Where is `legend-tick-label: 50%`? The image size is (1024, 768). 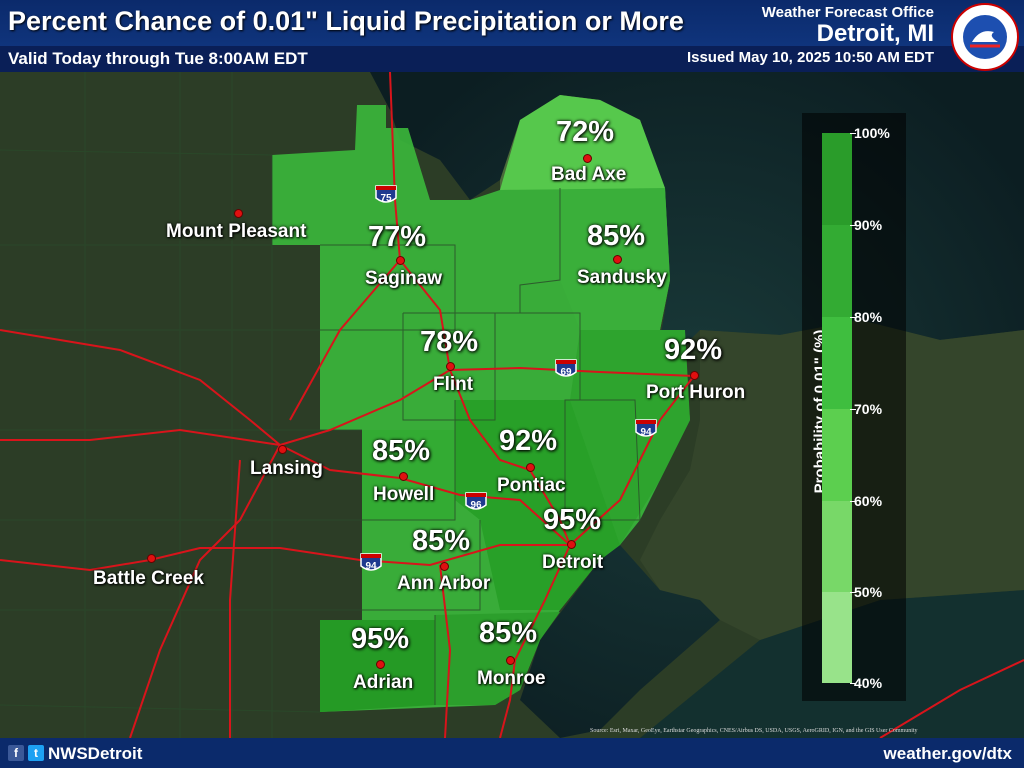
legend-tick-label: 50% is located at coordinates (868, 592).